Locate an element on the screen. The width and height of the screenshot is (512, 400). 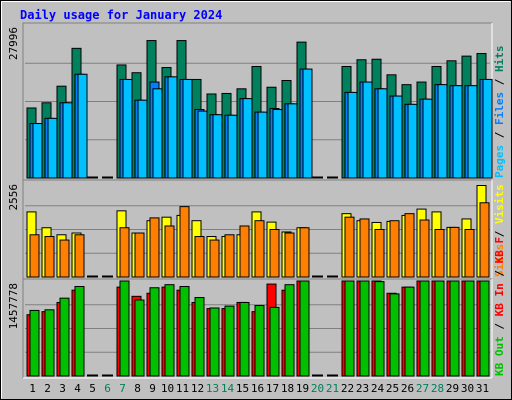
day-label: 26 is located at coordinates (407, 388).